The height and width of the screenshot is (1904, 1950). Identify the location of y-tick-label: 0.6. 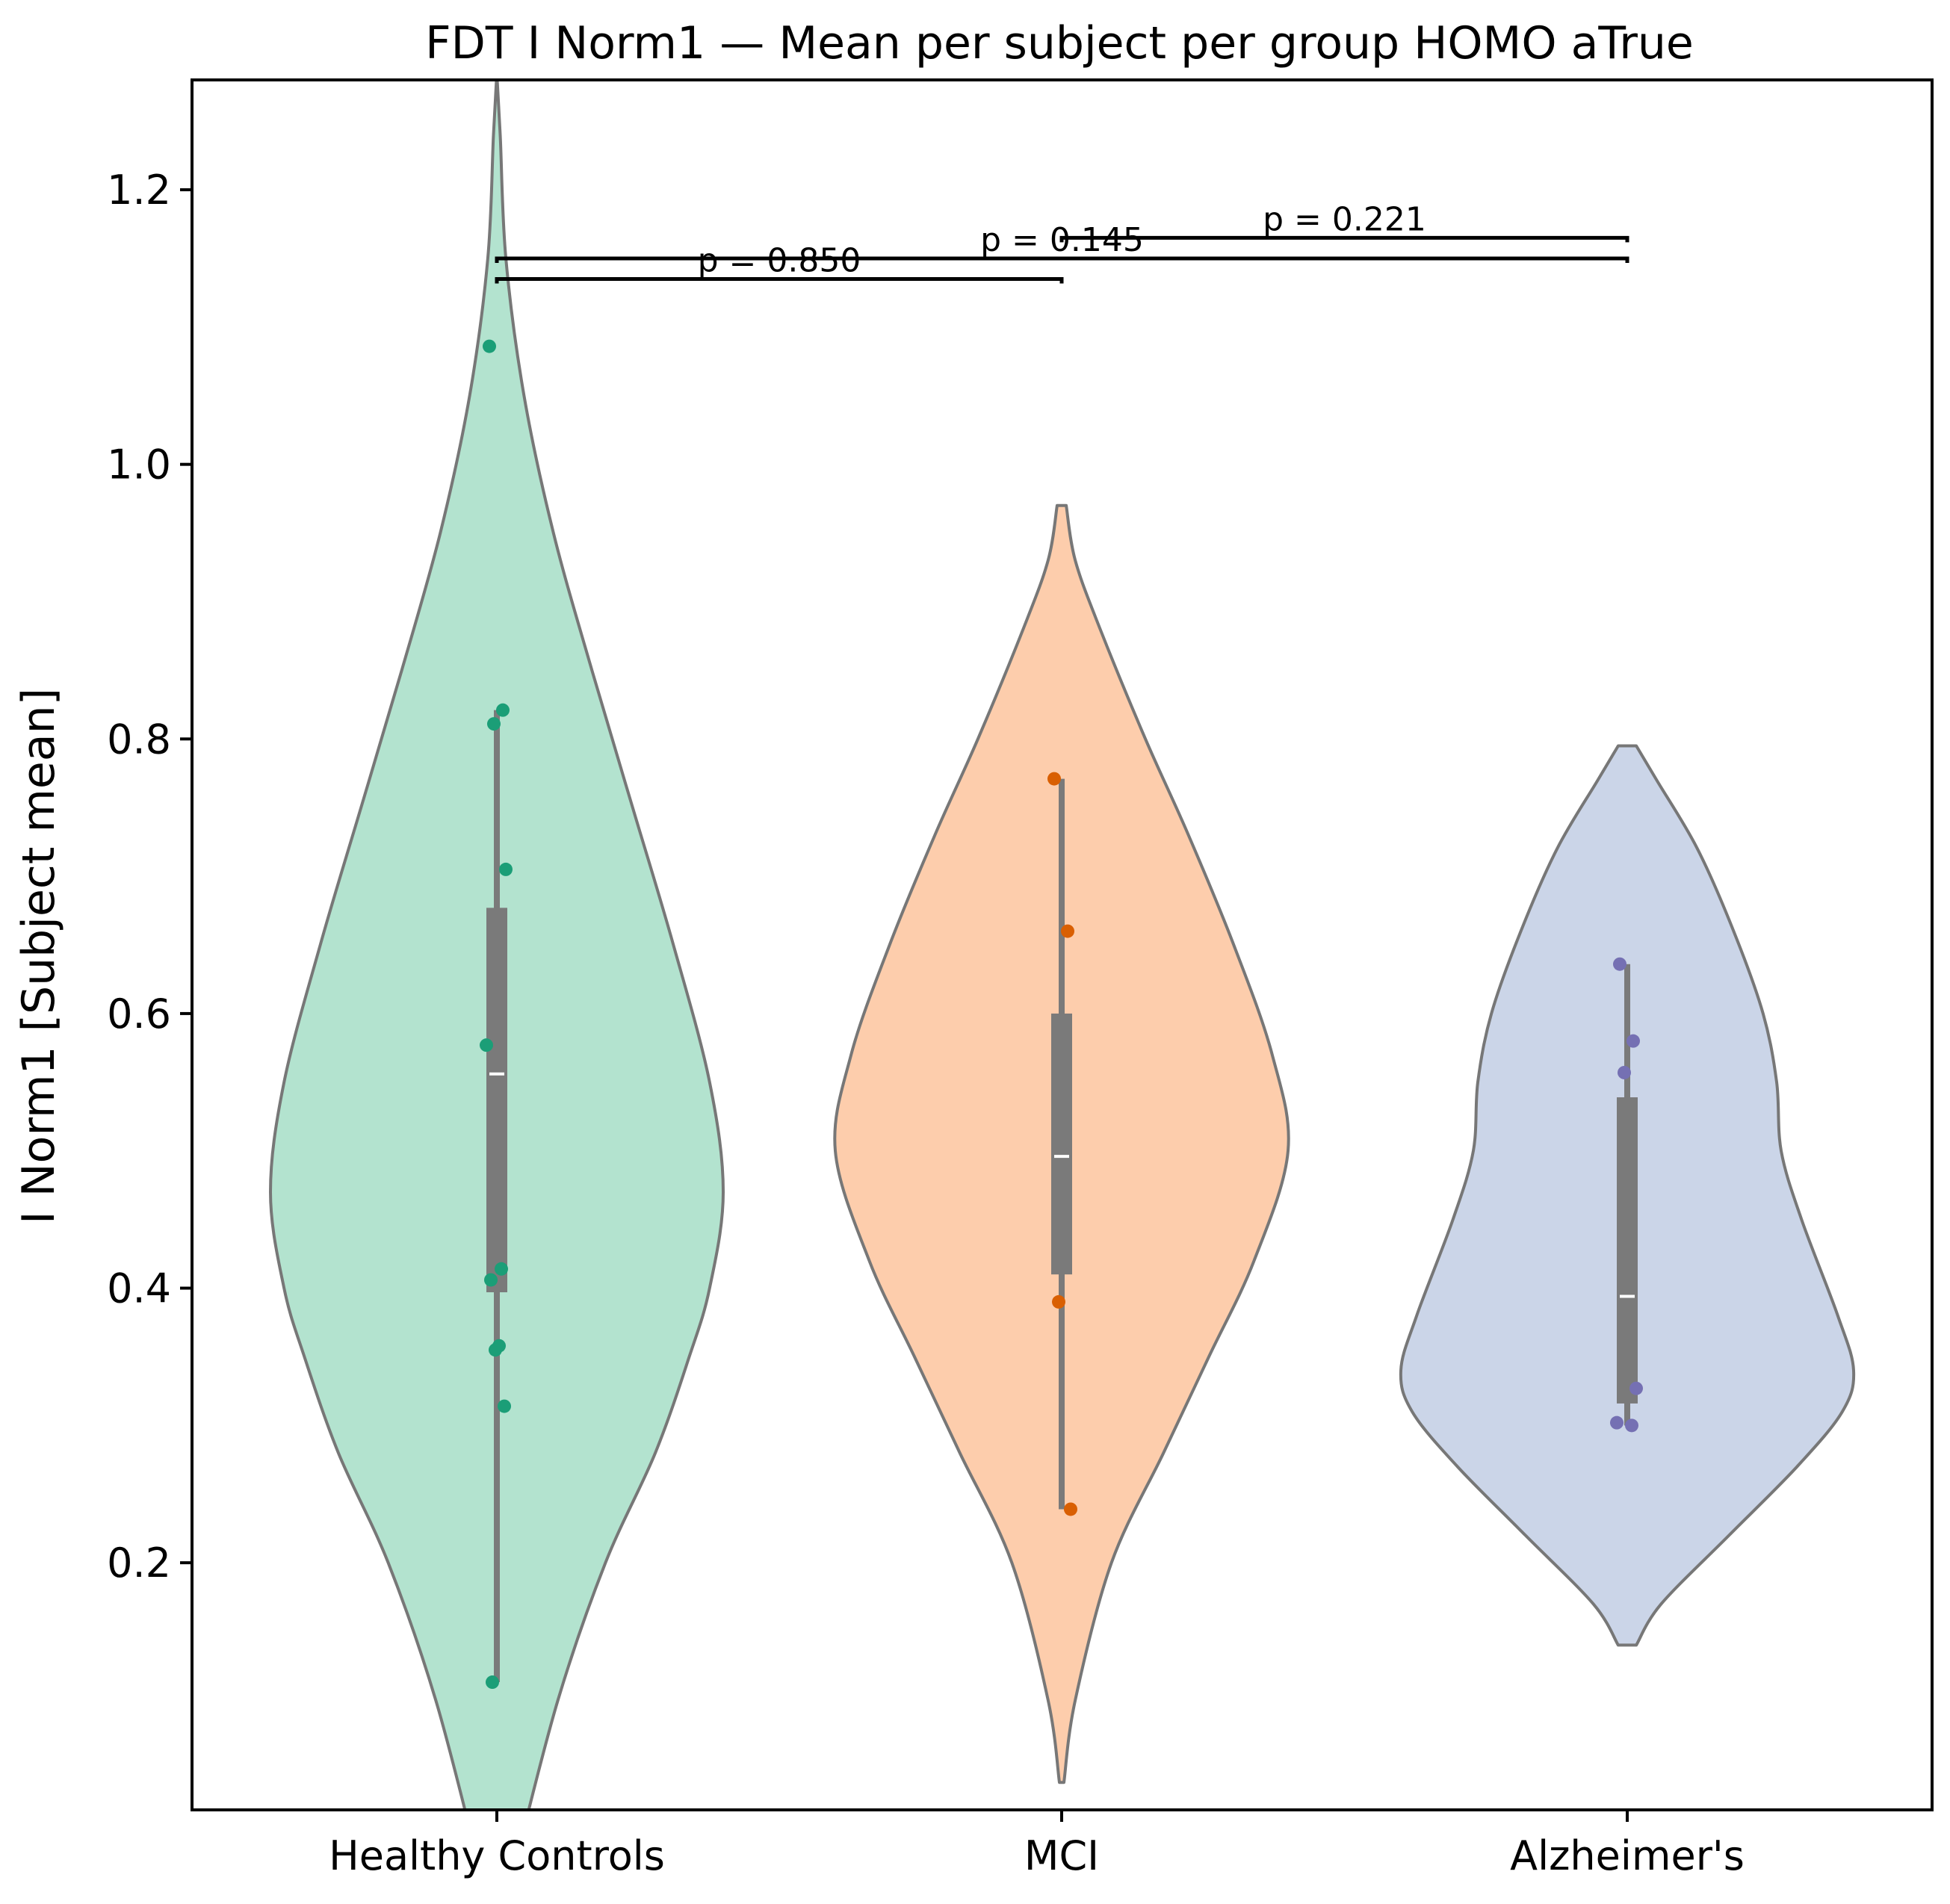
(139, 1014).